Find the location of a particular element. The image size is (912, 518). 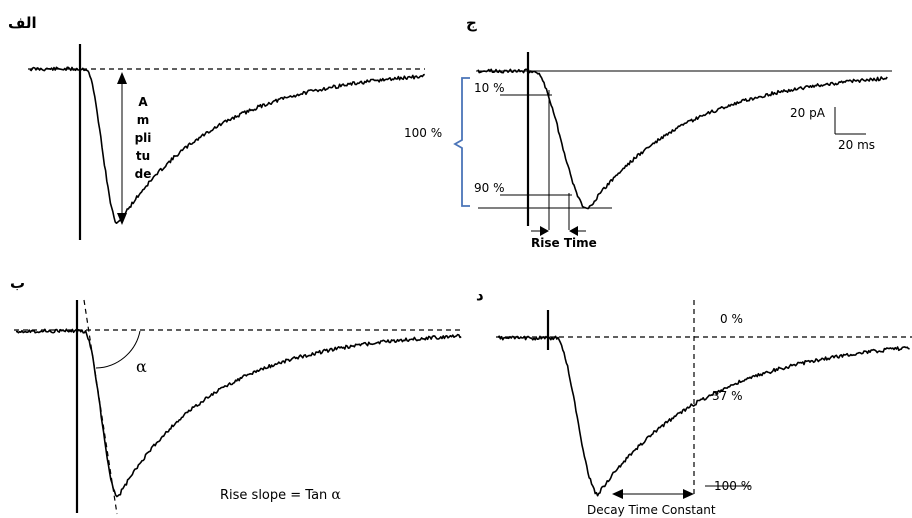

decay-time-label: Decay Time Constant is located at coordinates (651, 510).